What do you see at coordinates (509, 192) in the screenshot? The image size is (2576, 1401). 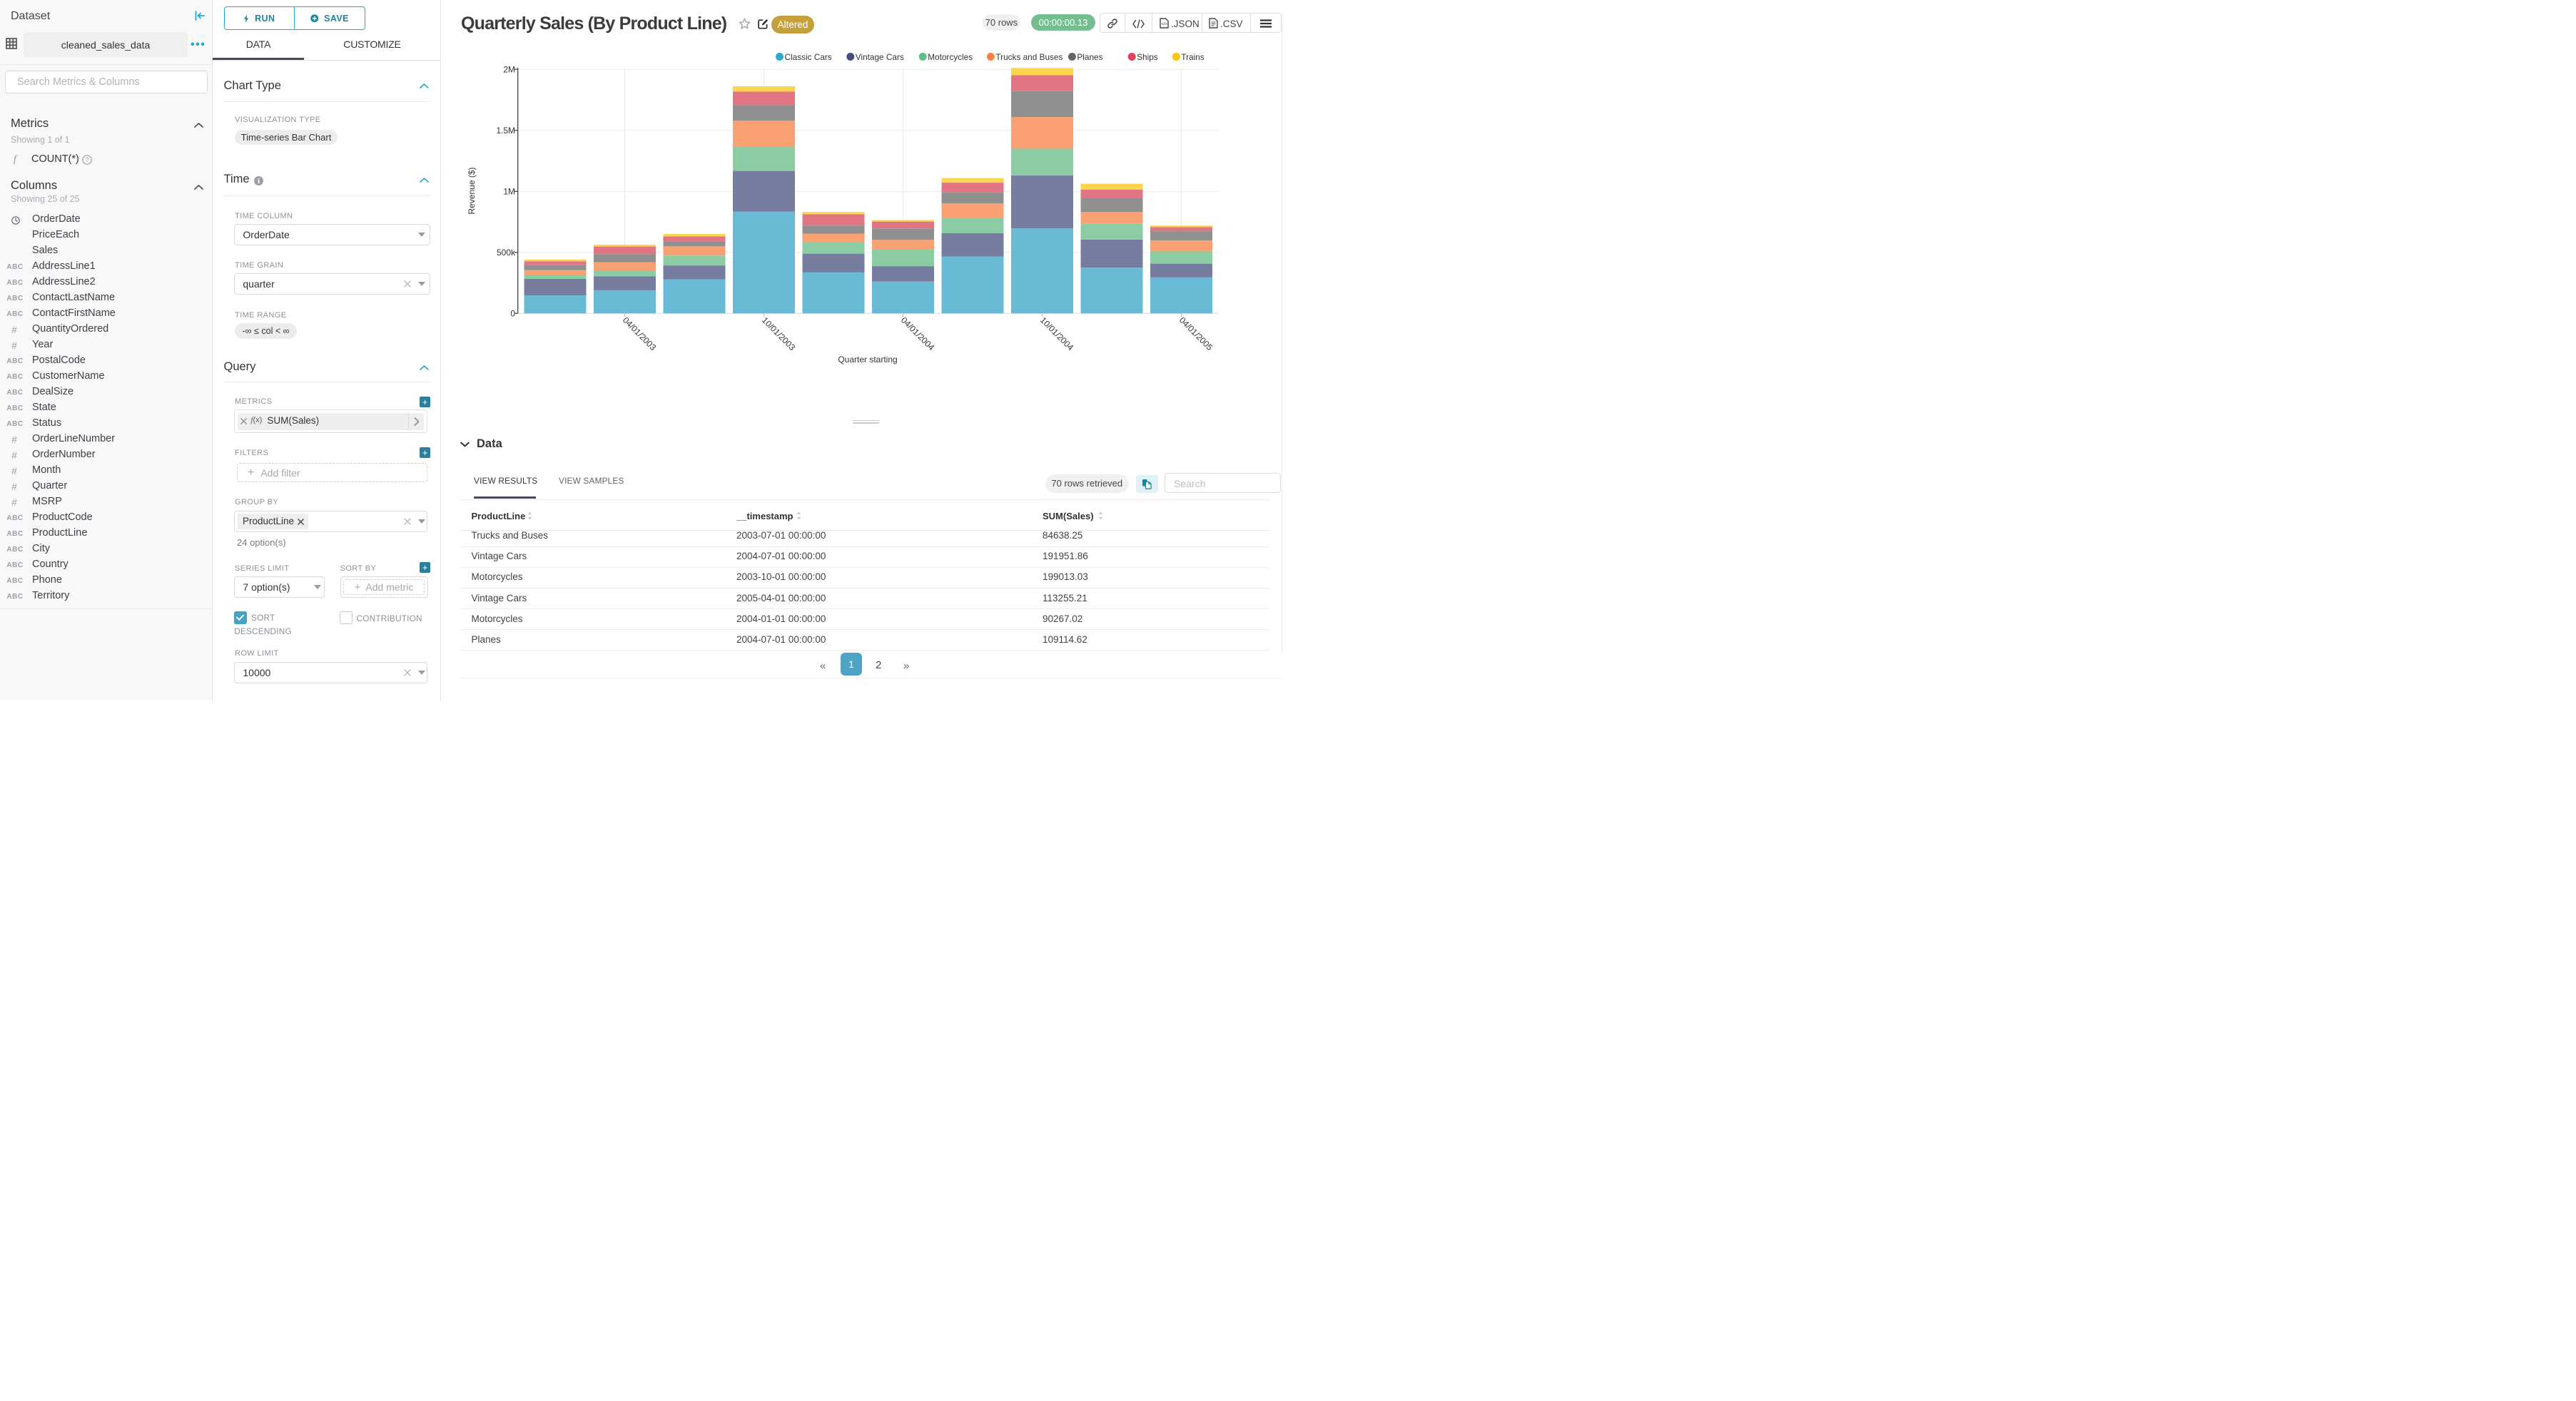 I see `svg-text: 1M` at bounding box center [509, 192].